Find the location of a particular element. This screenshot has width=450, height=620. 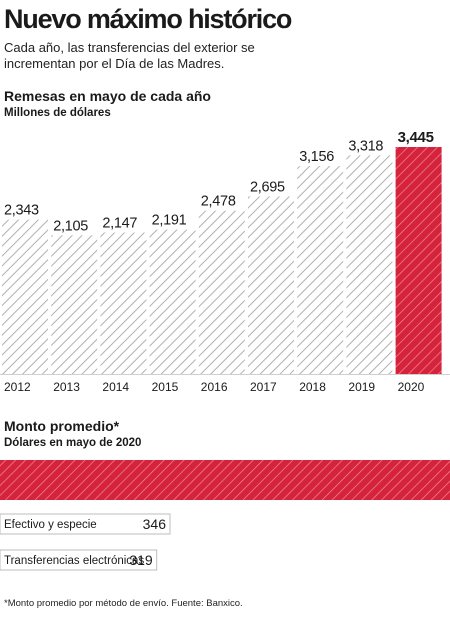

bar-2013 is located at coordinates (74, 304).